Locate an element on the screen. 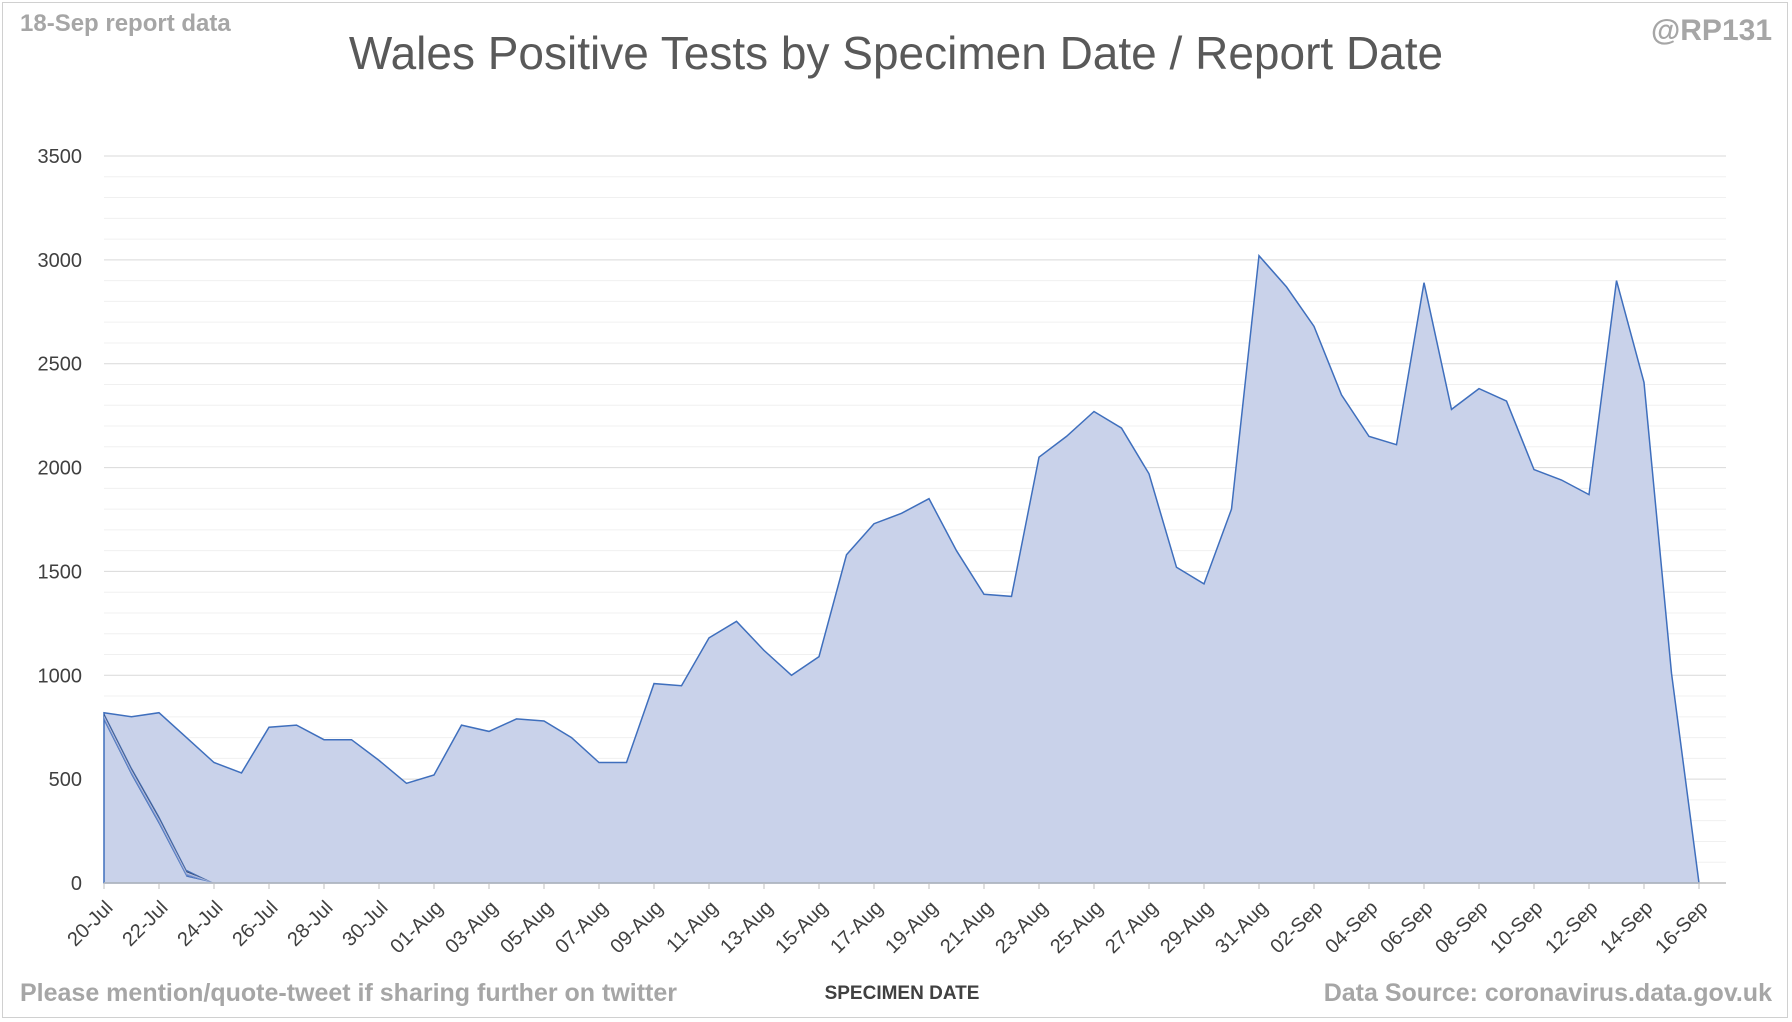 The width and height of the screenshot is (1792, 1022). y-tick-label: 2500 is located at coordinates (60, 365).